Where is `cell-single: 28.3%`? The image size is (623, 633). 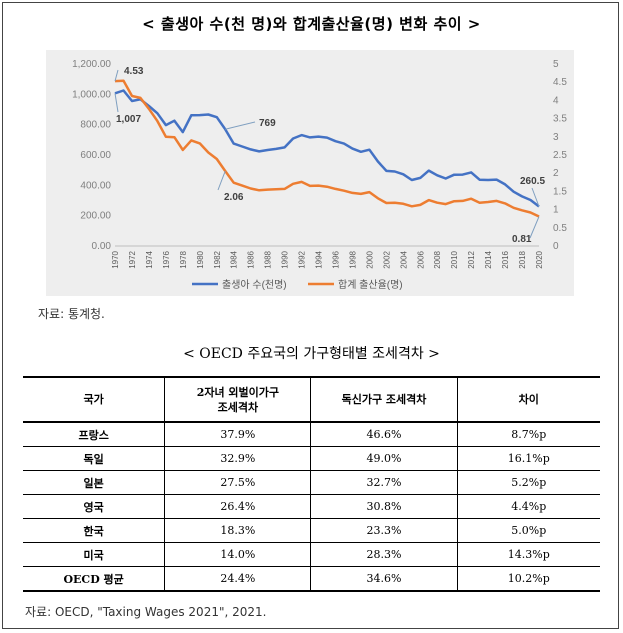
cell-single: 28.3% is located at coordinates (384, 554).